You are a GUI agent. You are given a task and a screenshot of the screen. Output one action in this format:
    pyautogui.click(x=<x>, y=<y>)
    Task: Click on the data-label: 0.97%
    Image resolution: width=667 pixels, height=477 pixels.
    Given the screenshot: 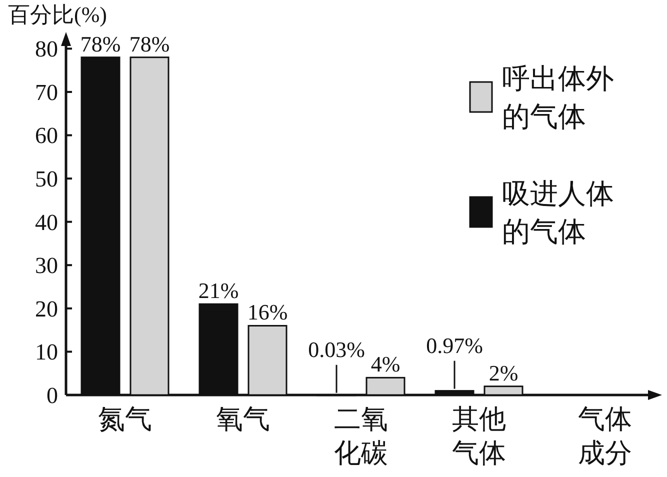 What is the action you would take?
    pyautogui.click(x=454, y=345)
    